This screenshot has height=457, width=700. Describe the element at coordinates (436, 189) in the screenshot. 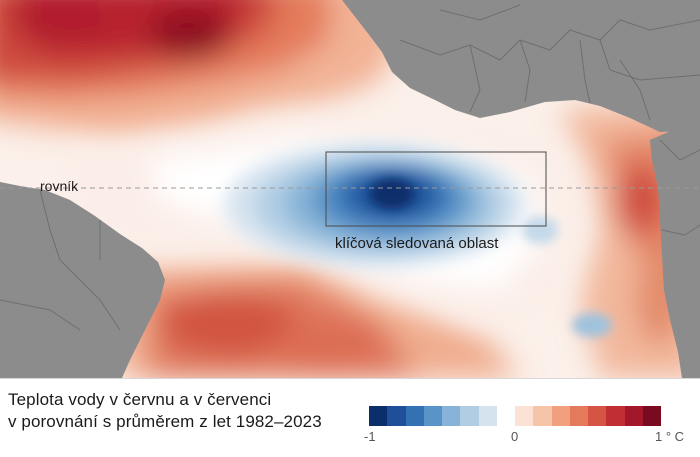

I see `key-region-box` at that location.